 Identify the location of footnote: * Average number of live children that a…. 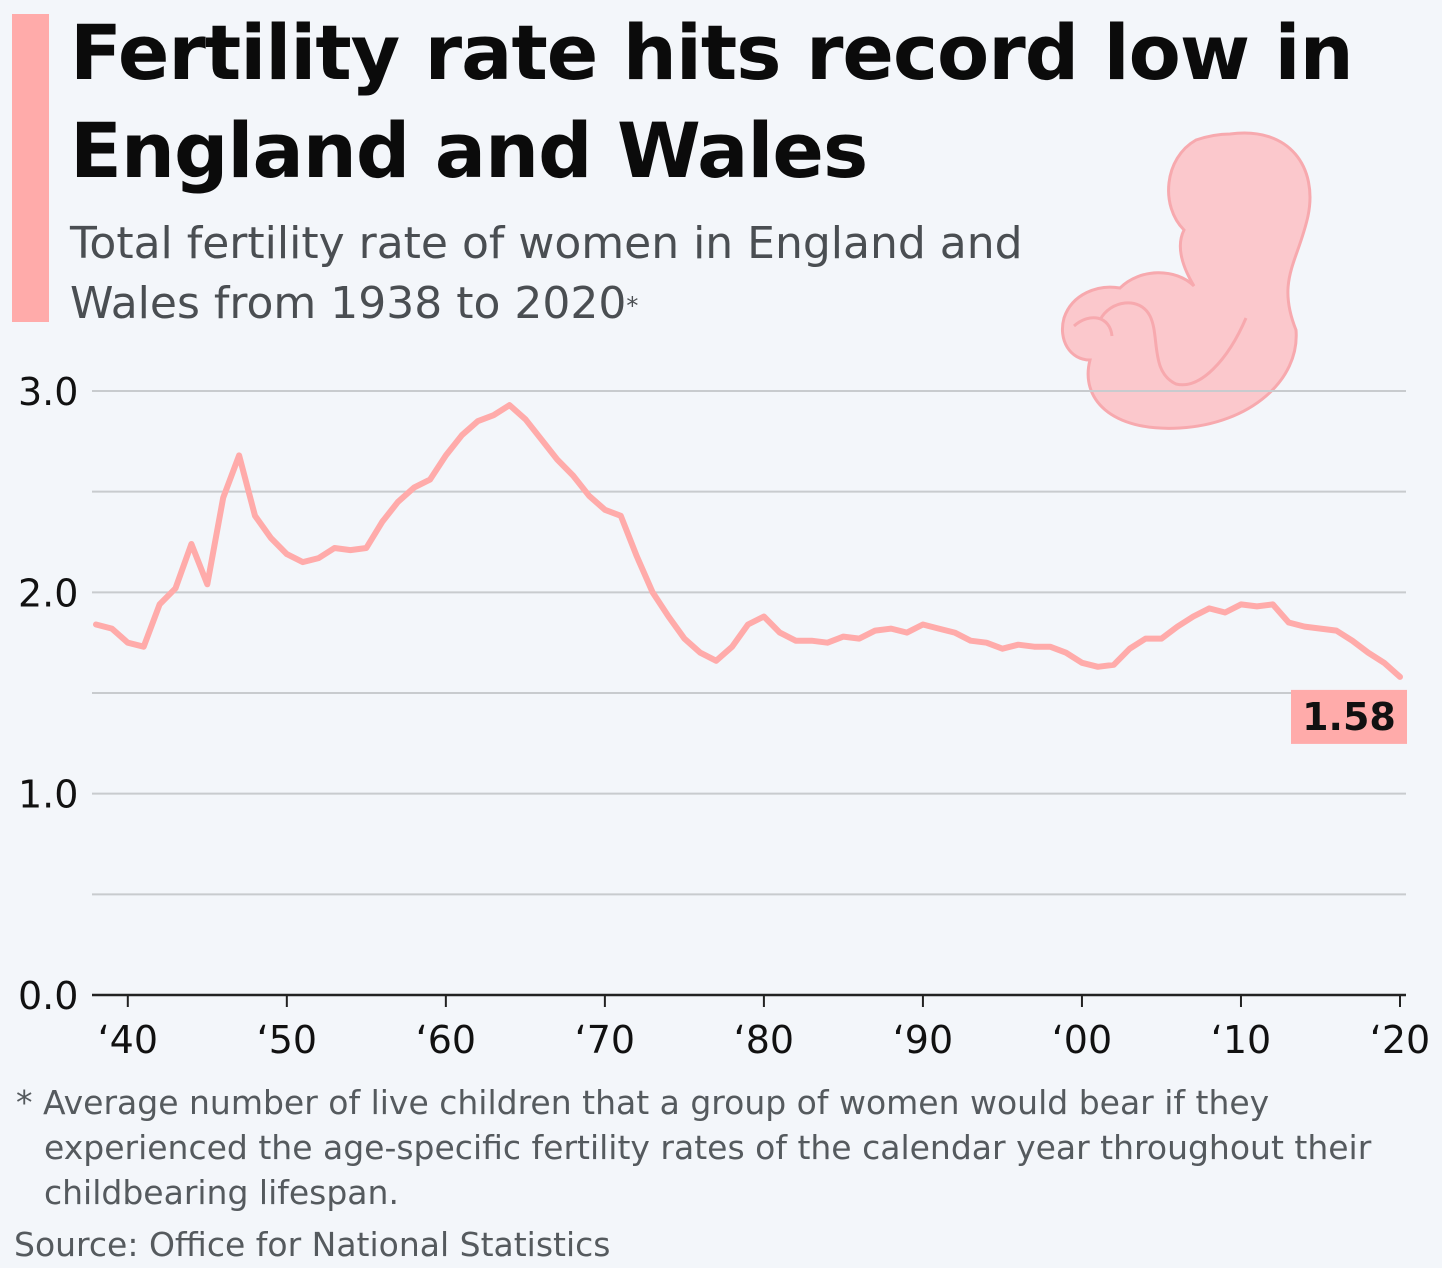
(694, 1147).